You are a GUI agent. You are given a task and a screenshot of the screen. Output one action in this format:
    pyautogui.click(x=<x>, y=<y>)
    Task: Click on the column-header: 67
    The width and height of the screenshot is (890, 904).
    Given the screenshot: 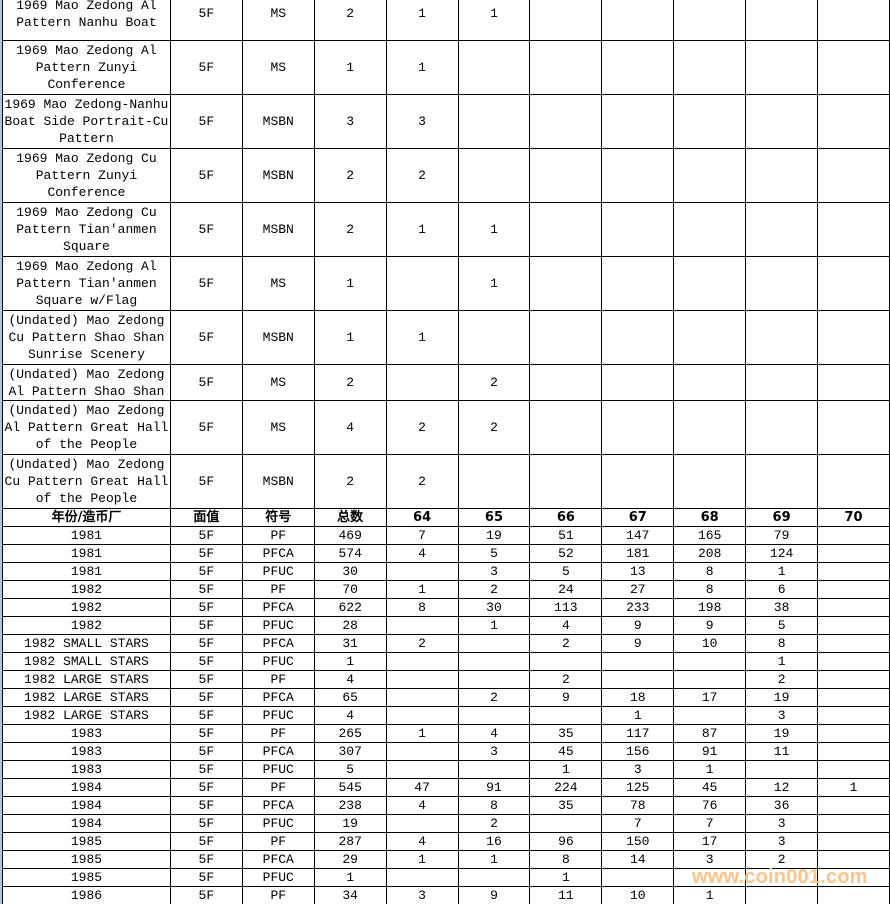 What is the action you would take?
    pyautogui.click(x=638, y=517)
    